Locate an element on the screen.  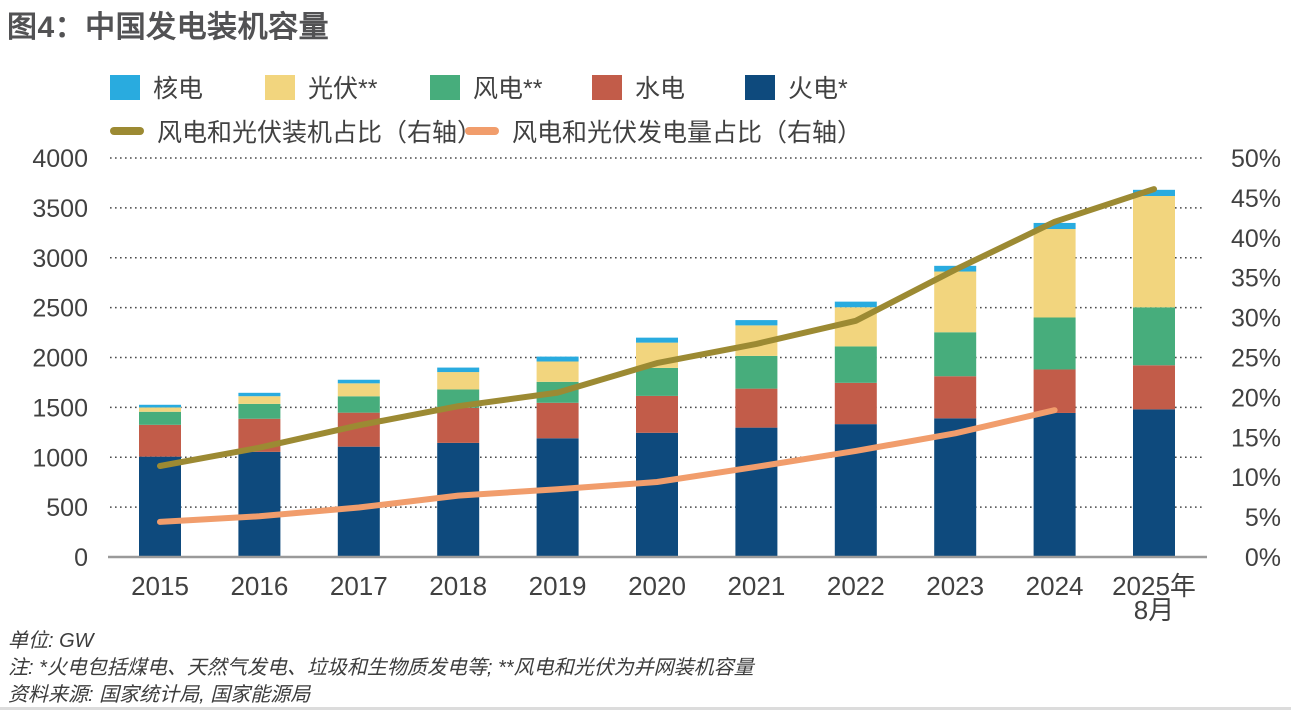
bar-segment-2016-风电 is located at coordinates (259, 411).